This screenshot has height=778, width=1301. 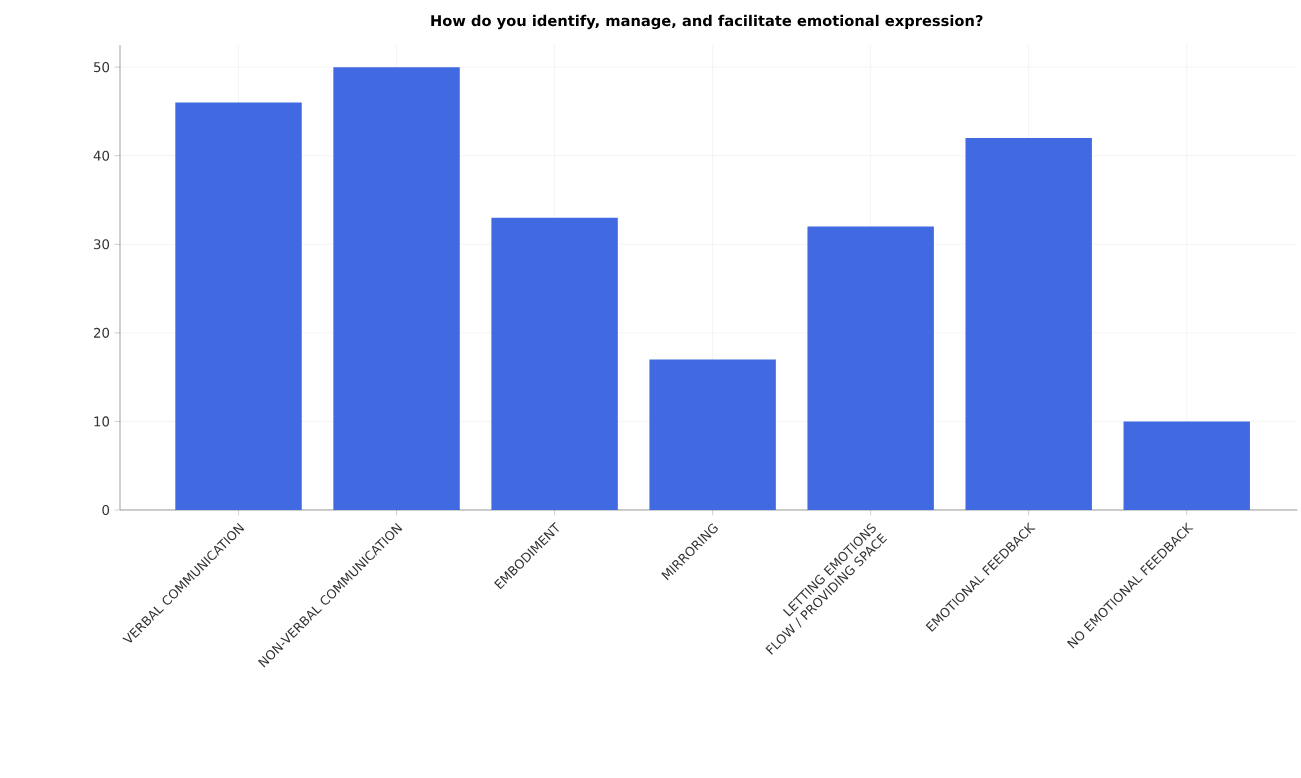 I want to click on chart-title: How do you identify, manage, and facilitate emotional expression?, so click(x=707, y=22).